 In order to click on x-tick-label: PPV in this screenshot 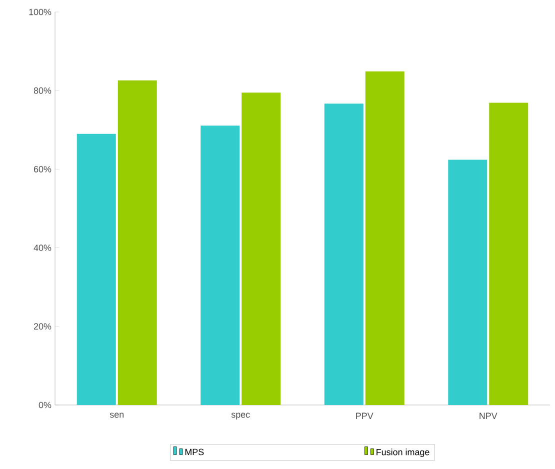, I will do `click(365, 415)`.